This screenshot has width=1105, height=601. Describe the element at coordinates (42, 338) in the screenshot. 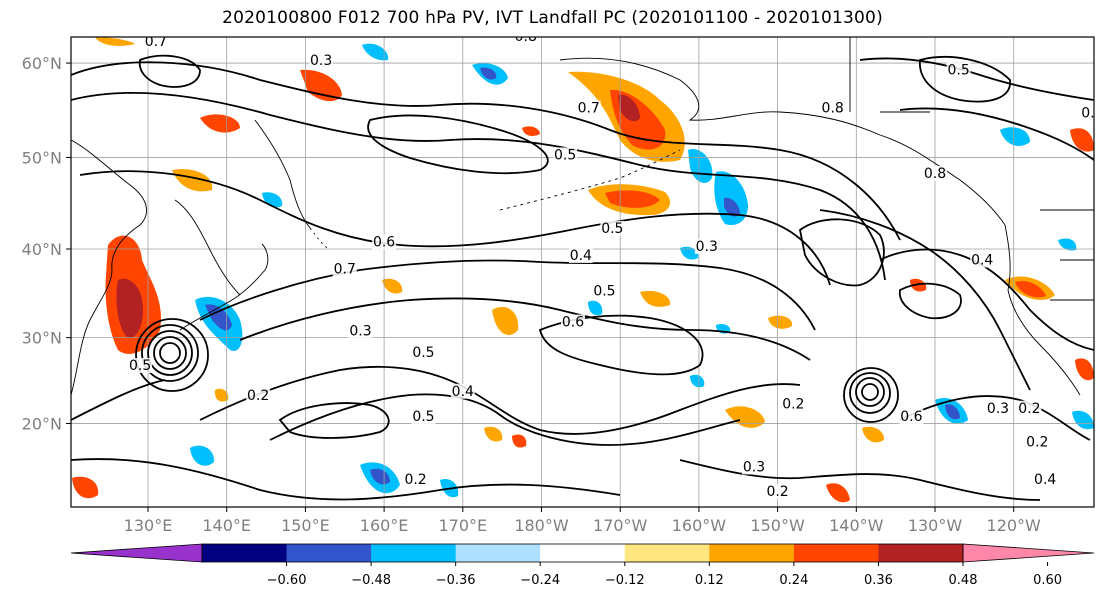

I see `lat-tick-label: 30°N` at that location.